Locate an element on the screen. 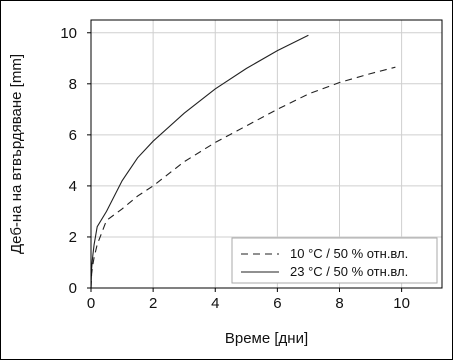 The width and height of the screenshot is (455, 362). y-tick-label: 2 is located at coordinates (73, 237).